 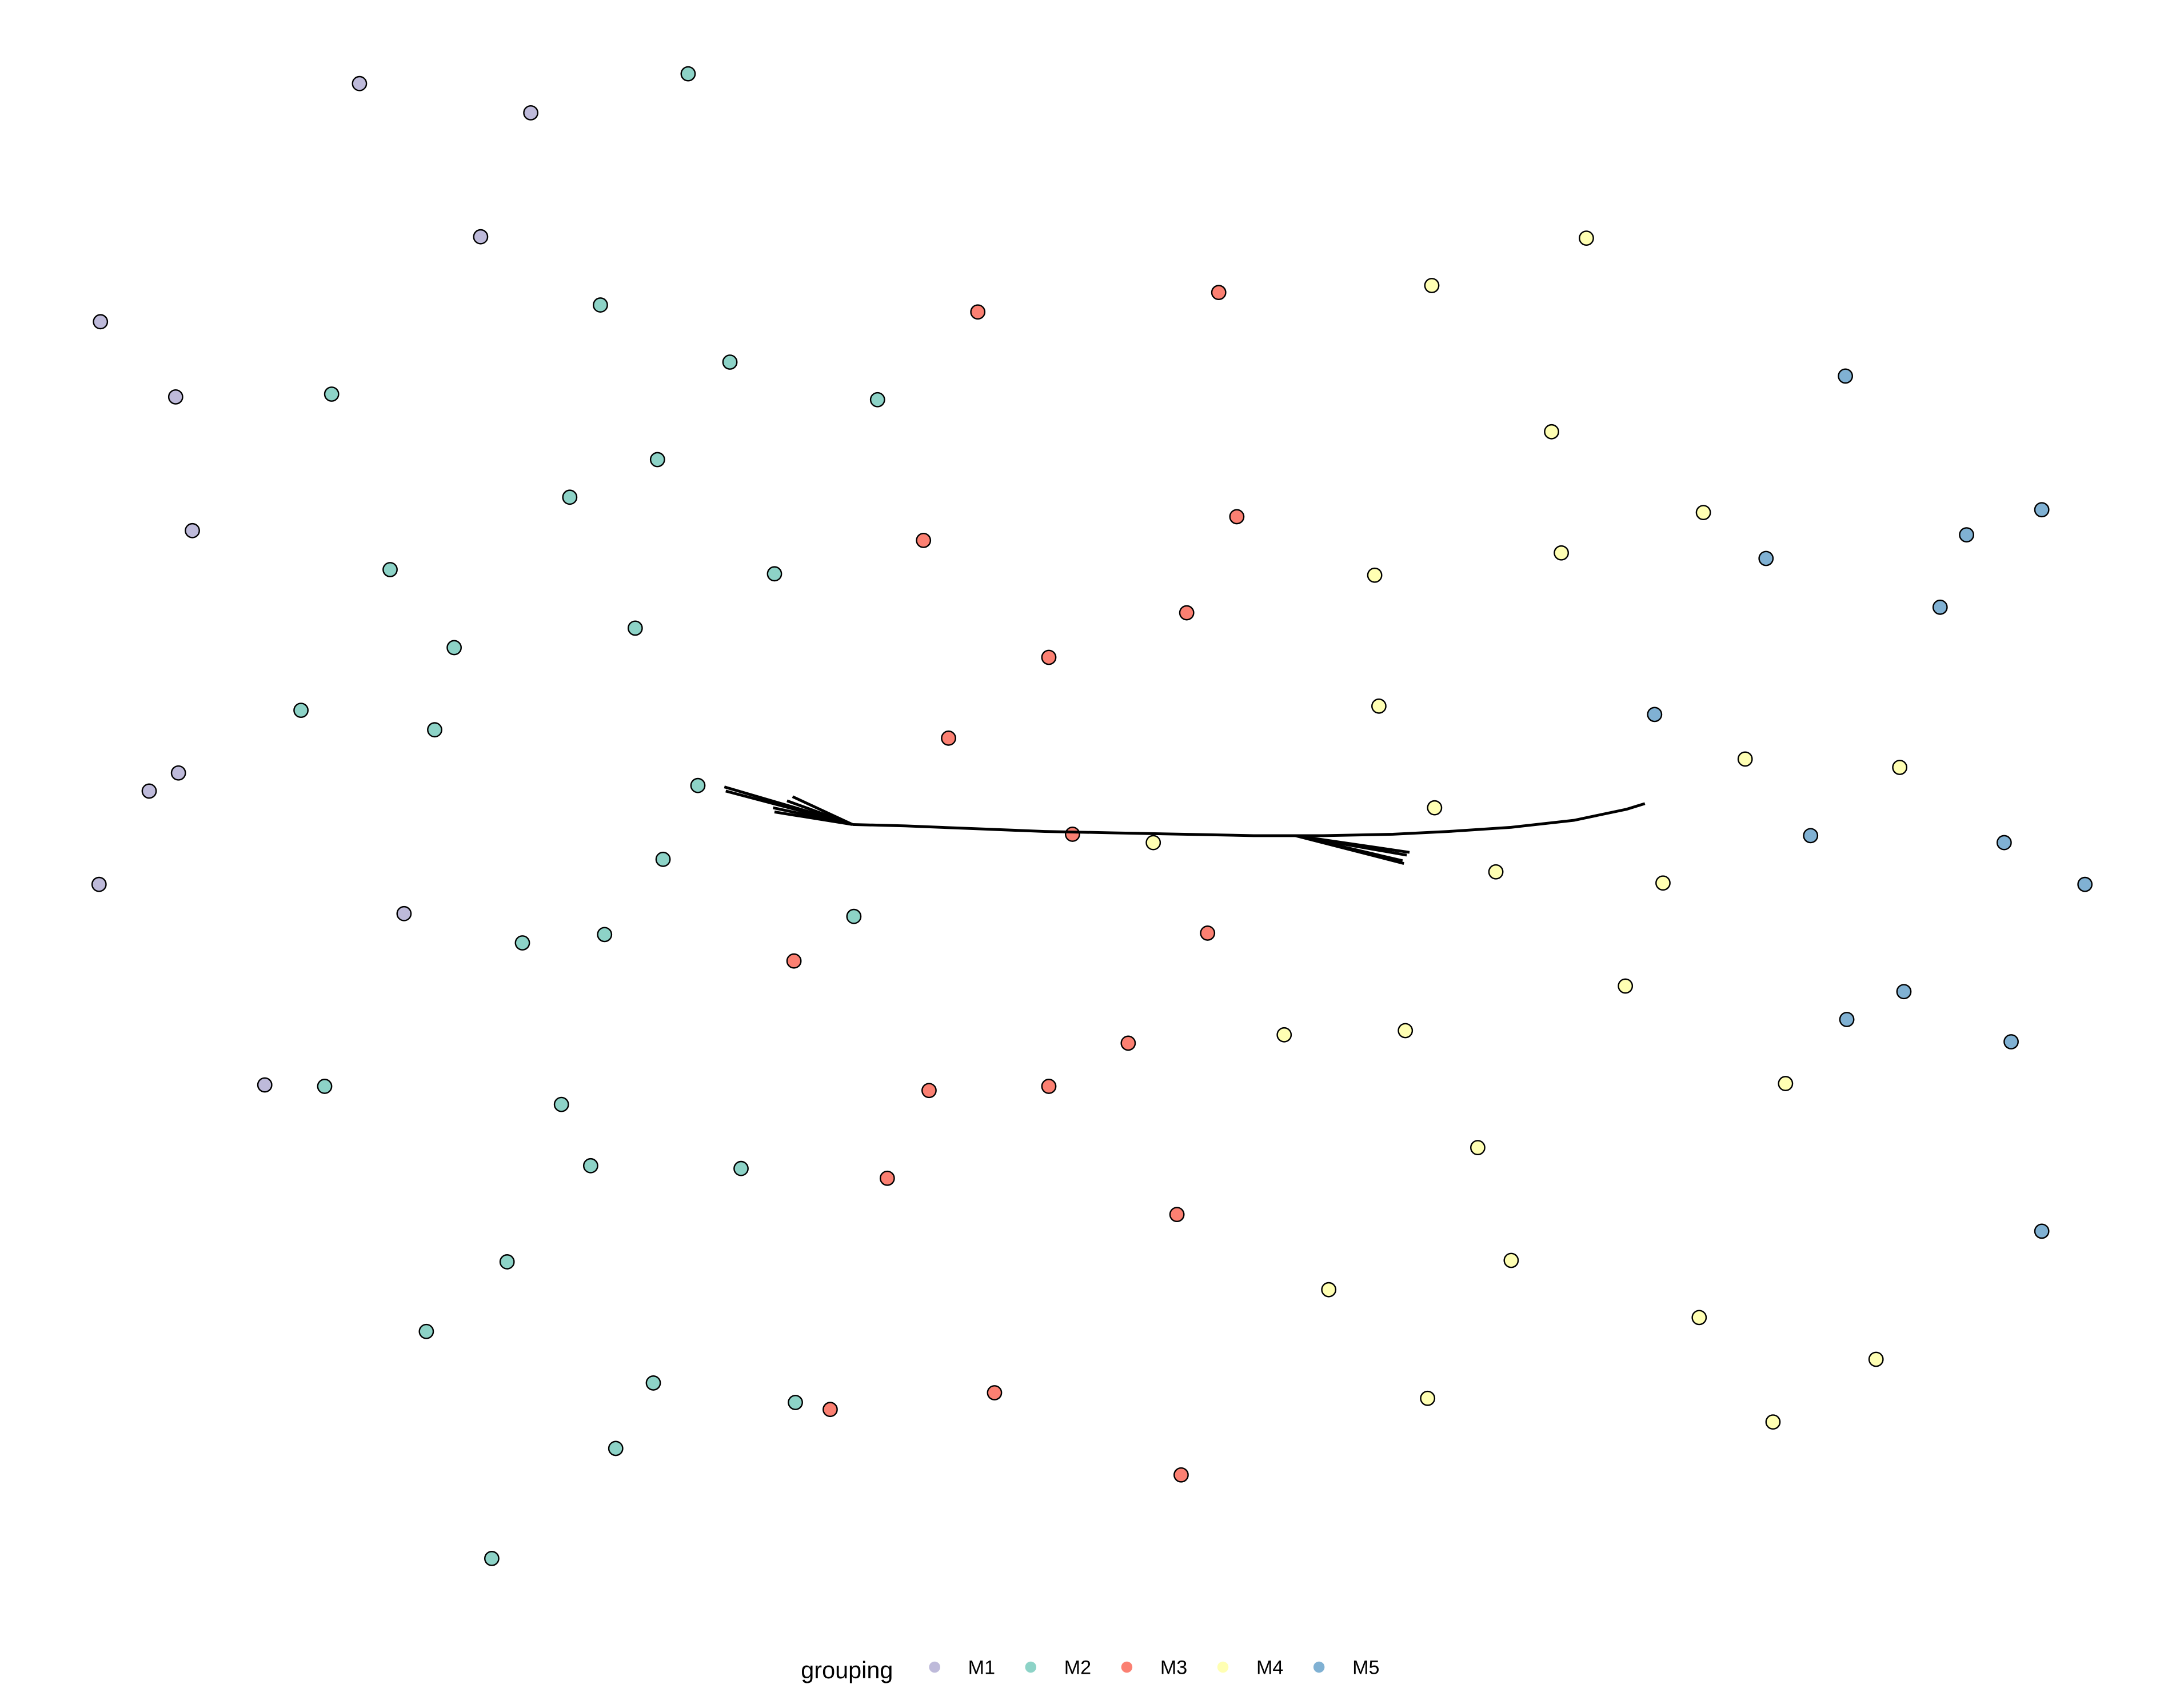 What do you see at coordinates (315, 584) in the screenshot?
I see `series-M1` at bounding box center [315, 584].